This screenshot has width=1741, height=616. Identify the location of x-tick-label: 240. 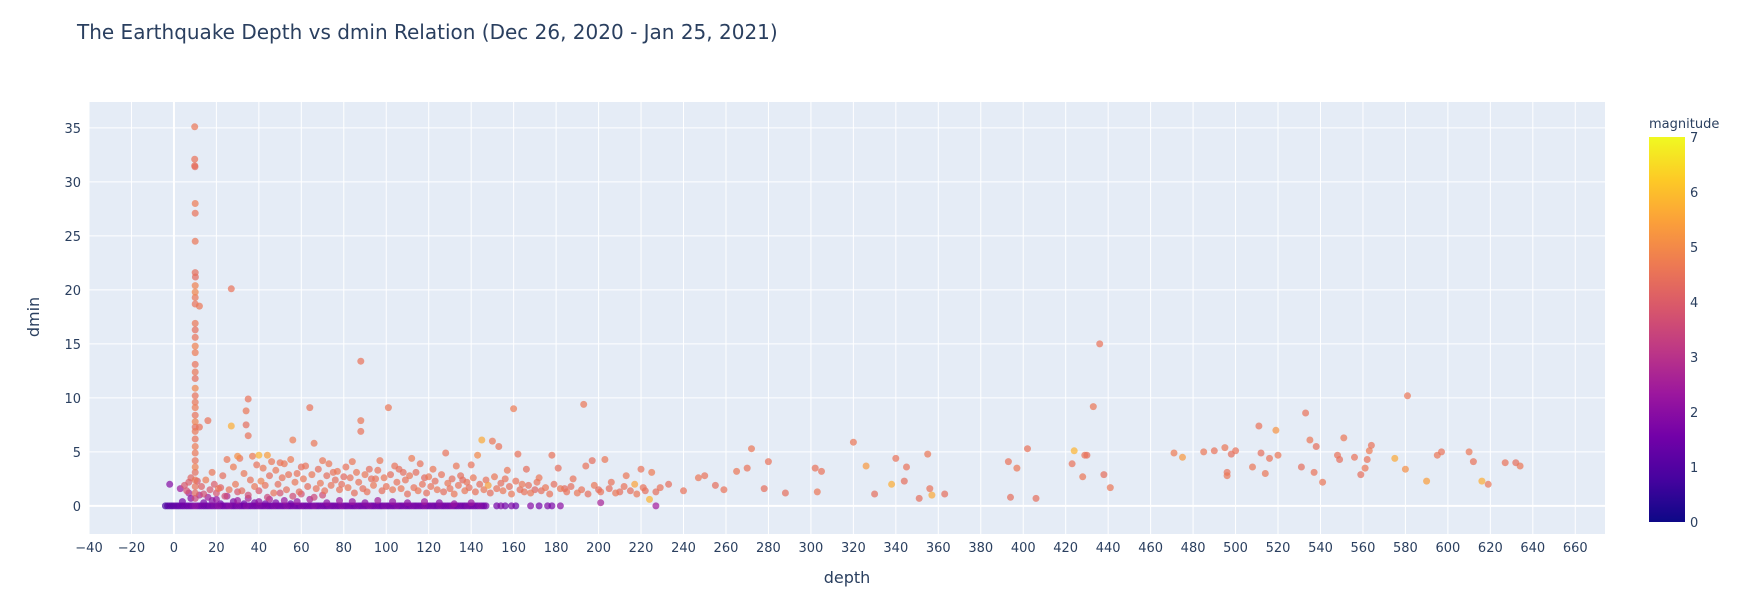
(683, 548).